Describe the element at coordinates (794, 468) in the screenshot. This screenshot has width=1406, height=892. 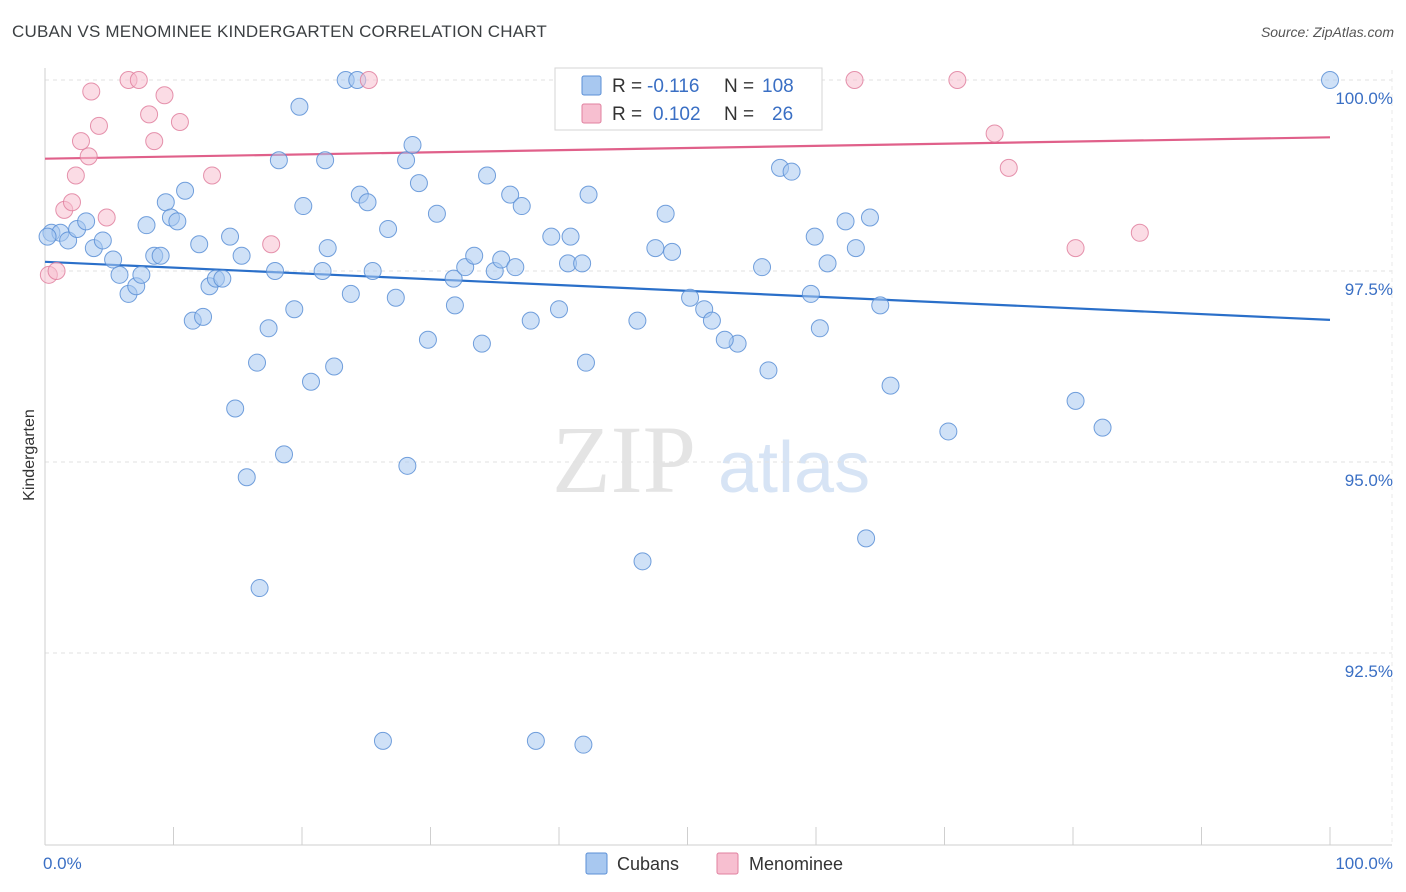
I see `watermark-atlas: atlas` at that location.